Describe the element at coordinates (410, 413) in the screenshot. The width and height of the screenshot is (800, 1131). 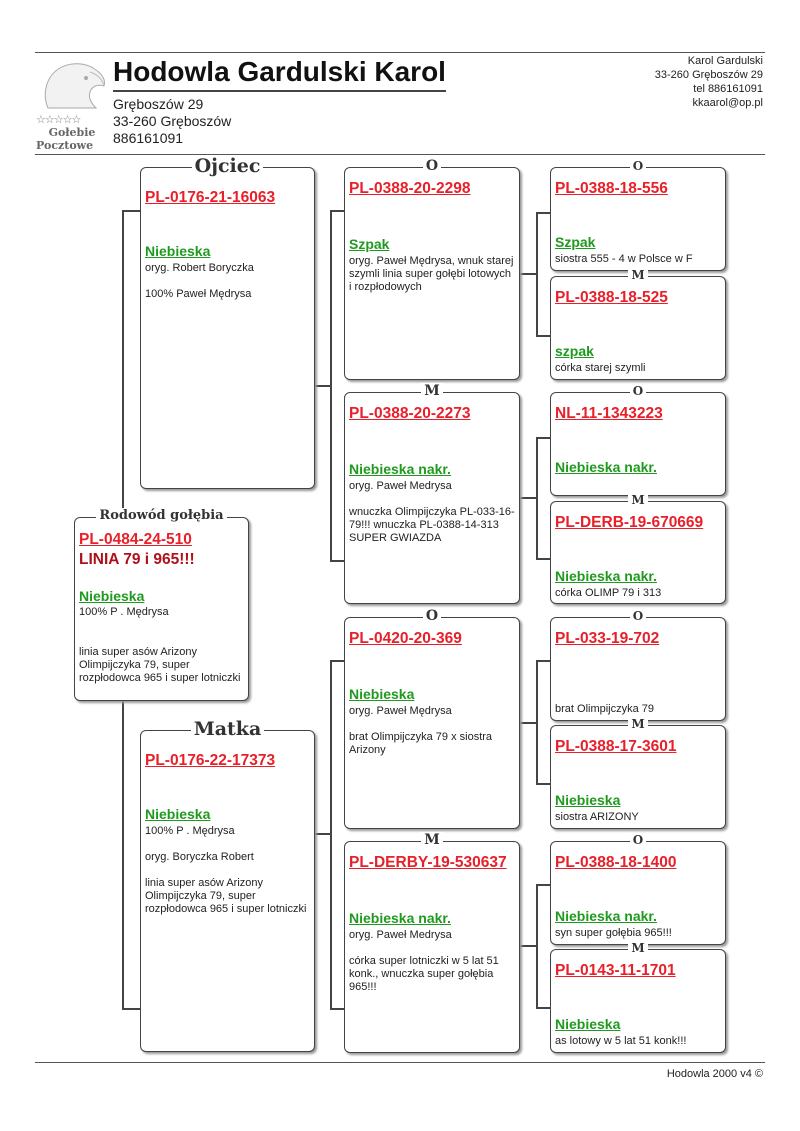
I see `ring-number: PL-0388-20-2273` at that location.